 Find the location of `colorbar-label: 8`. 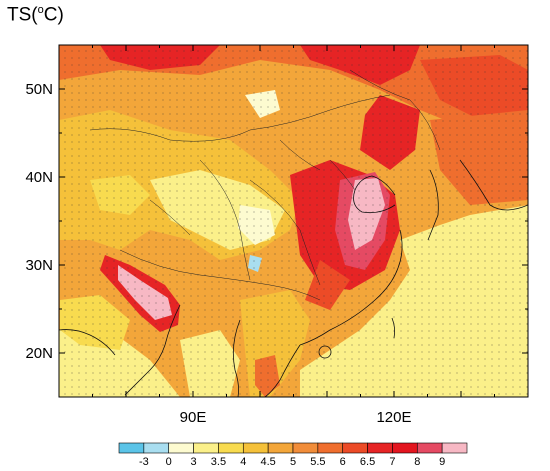

colorbar-label: 8 is located at coordinates (417, 462).